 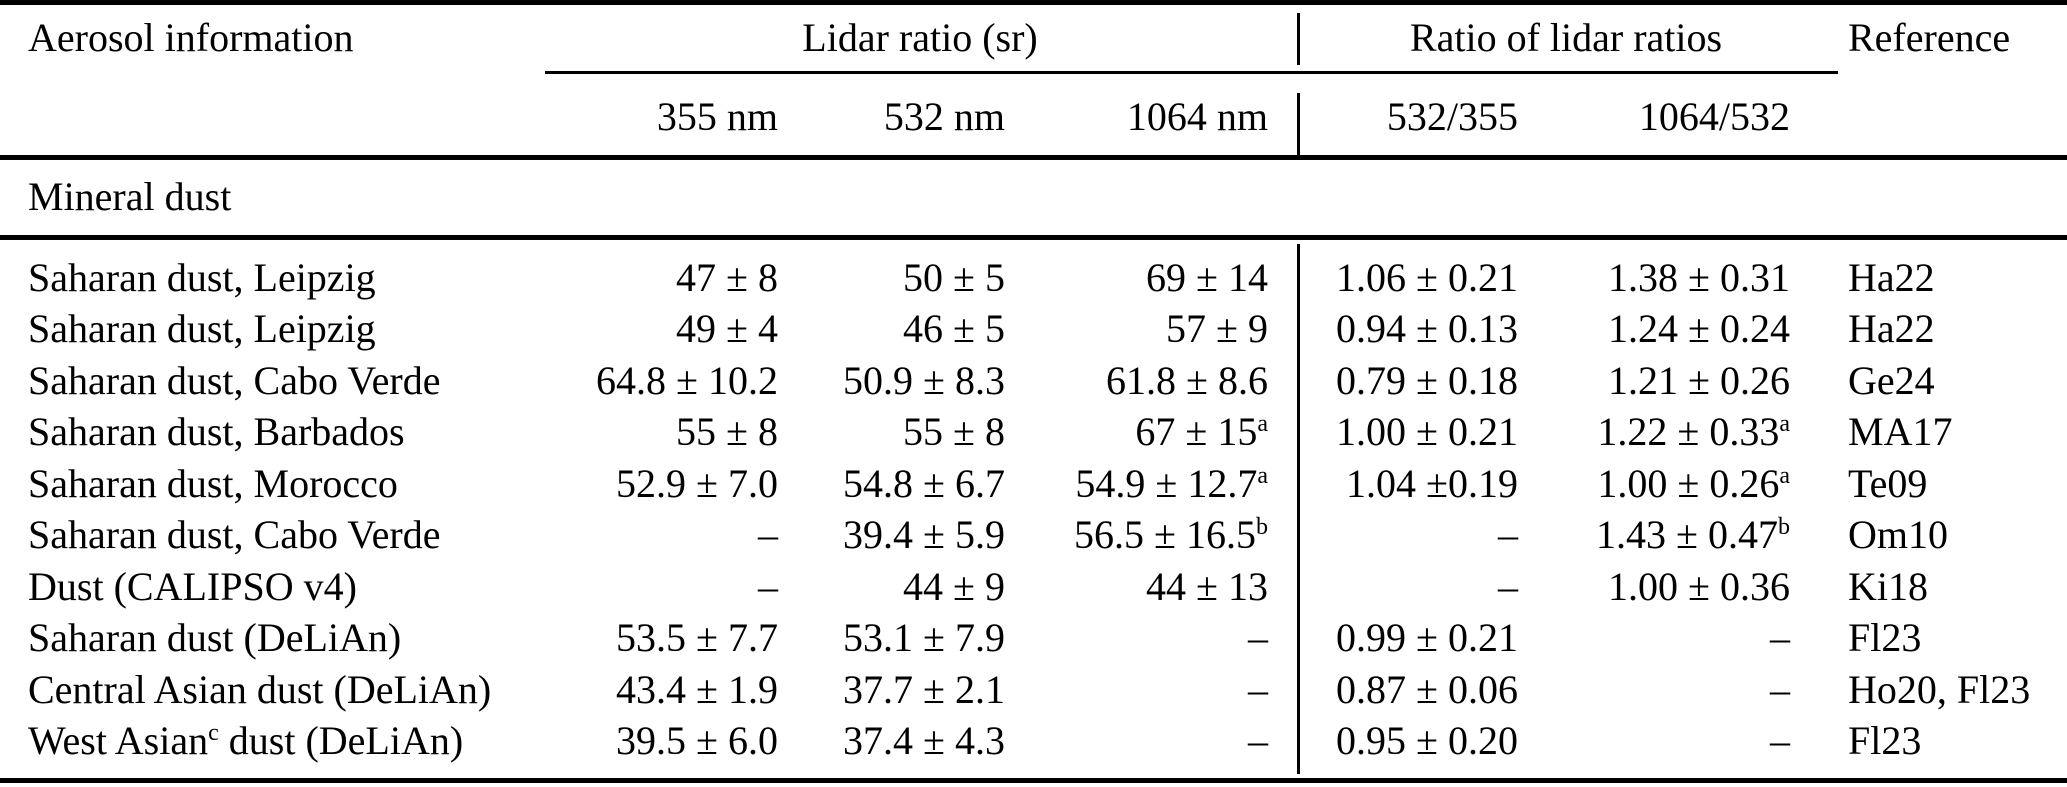 I want to click on cell-lr-1064: 54.9 ± 12.7a, so click(x=1171, y=483).